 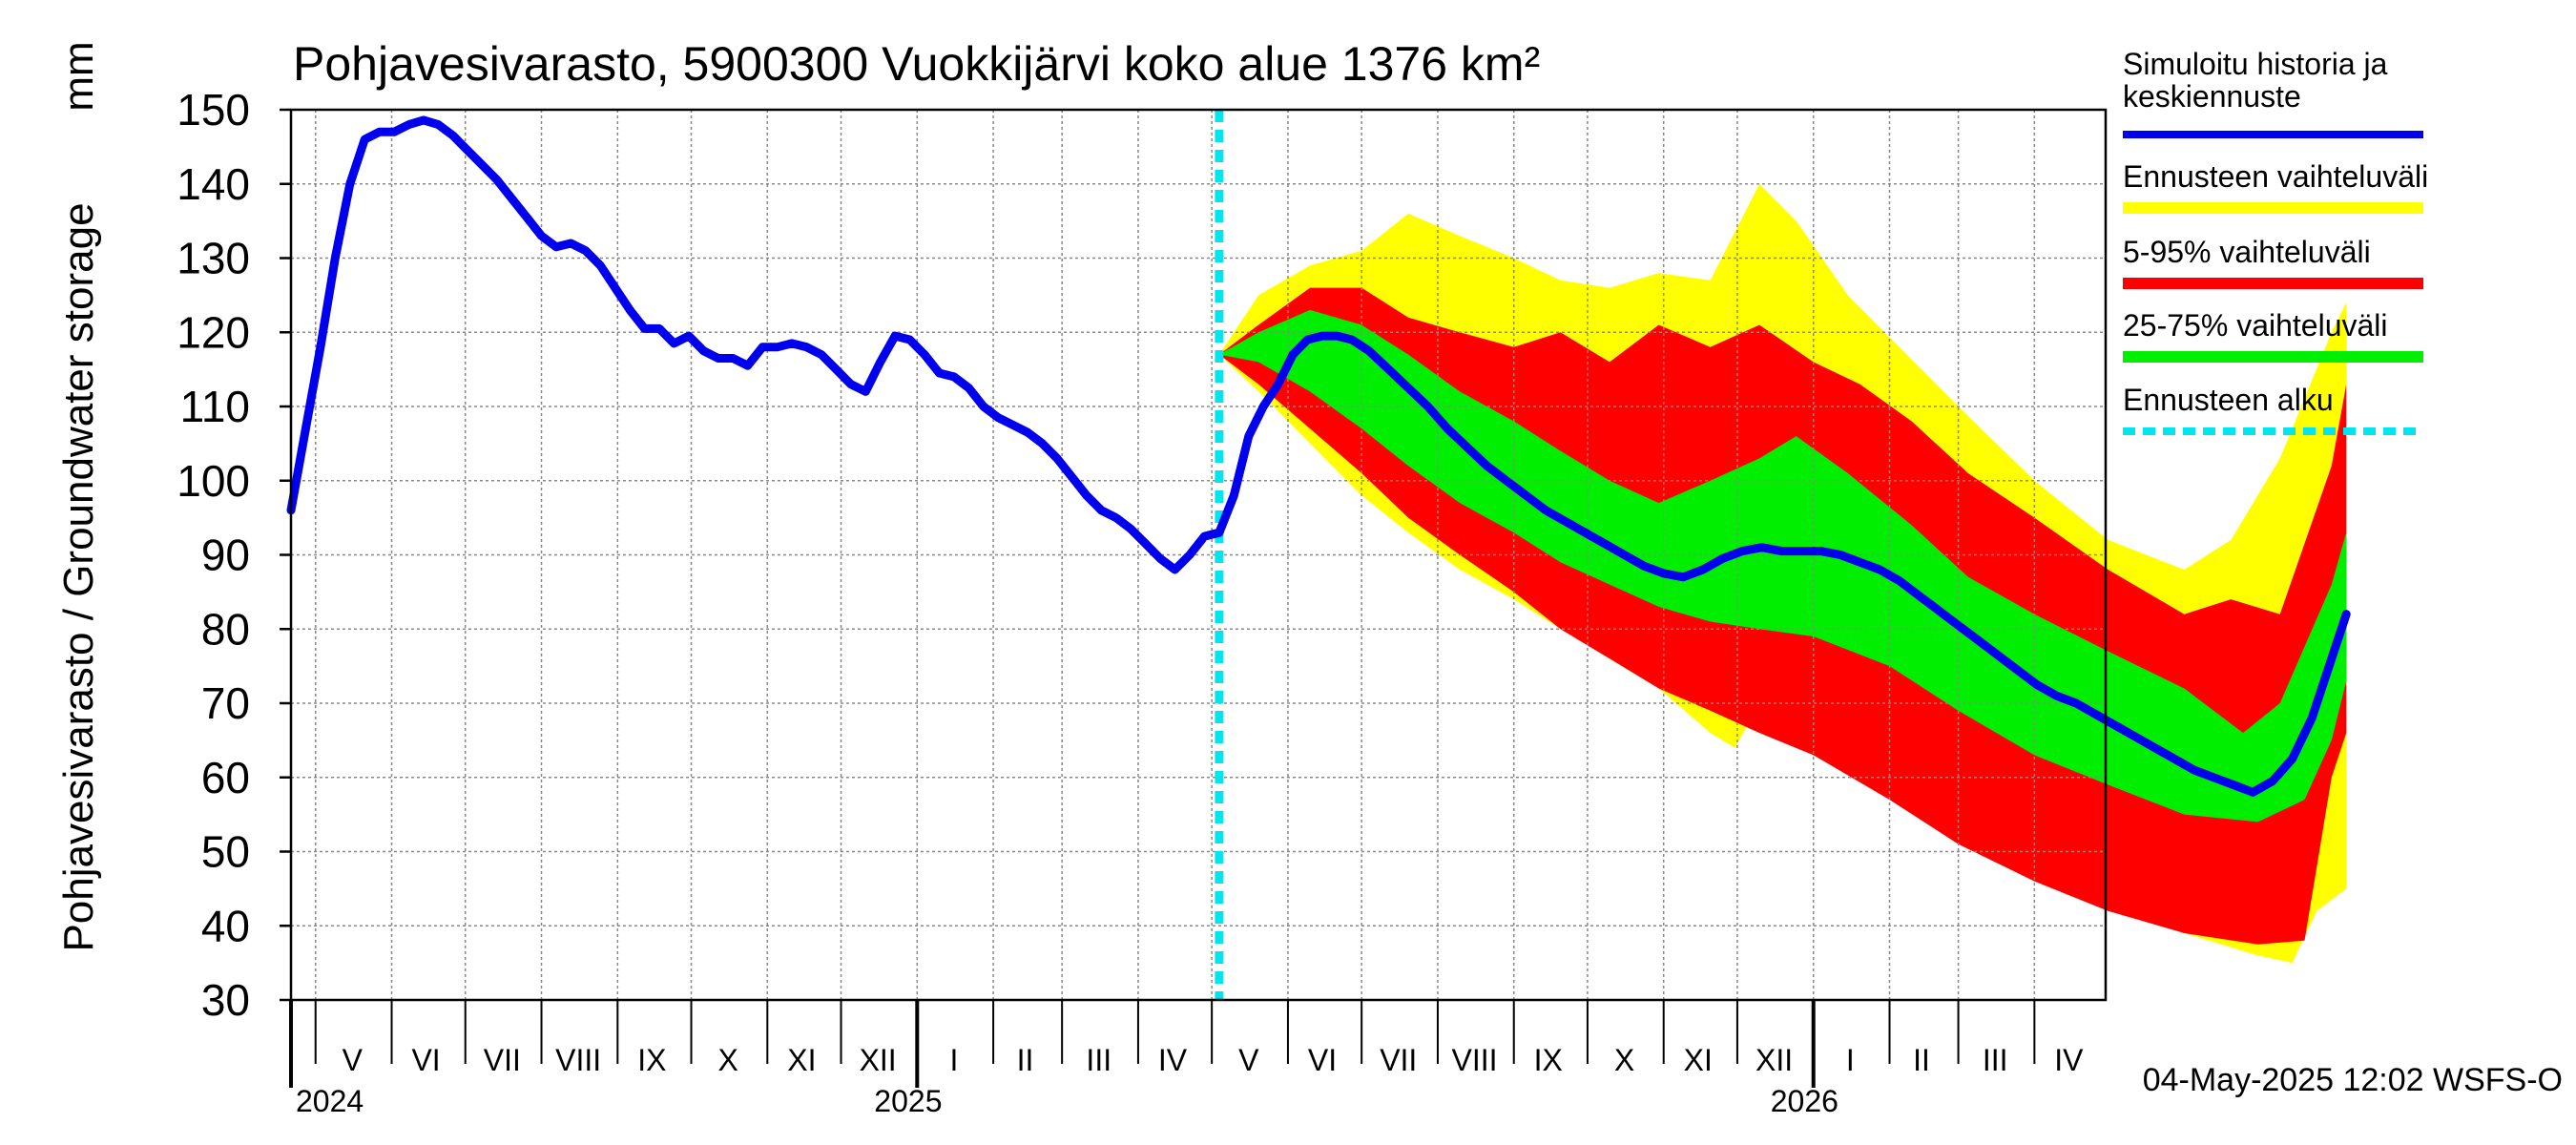 I want to click on y-tick-label: 120, so click(x=213, y=332).